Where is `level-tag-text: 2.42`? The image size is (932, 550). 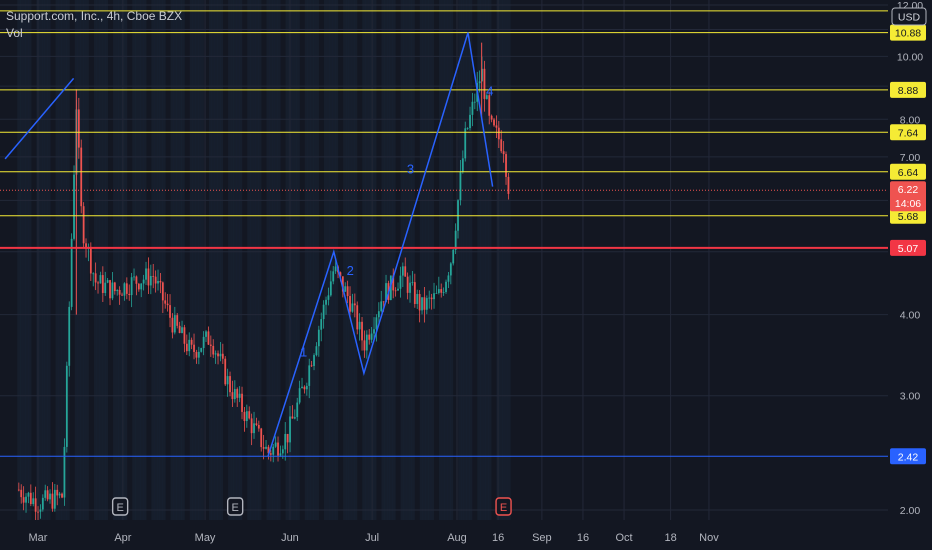
level-tag-text: 2.42 is located at coordinates (908, 457).